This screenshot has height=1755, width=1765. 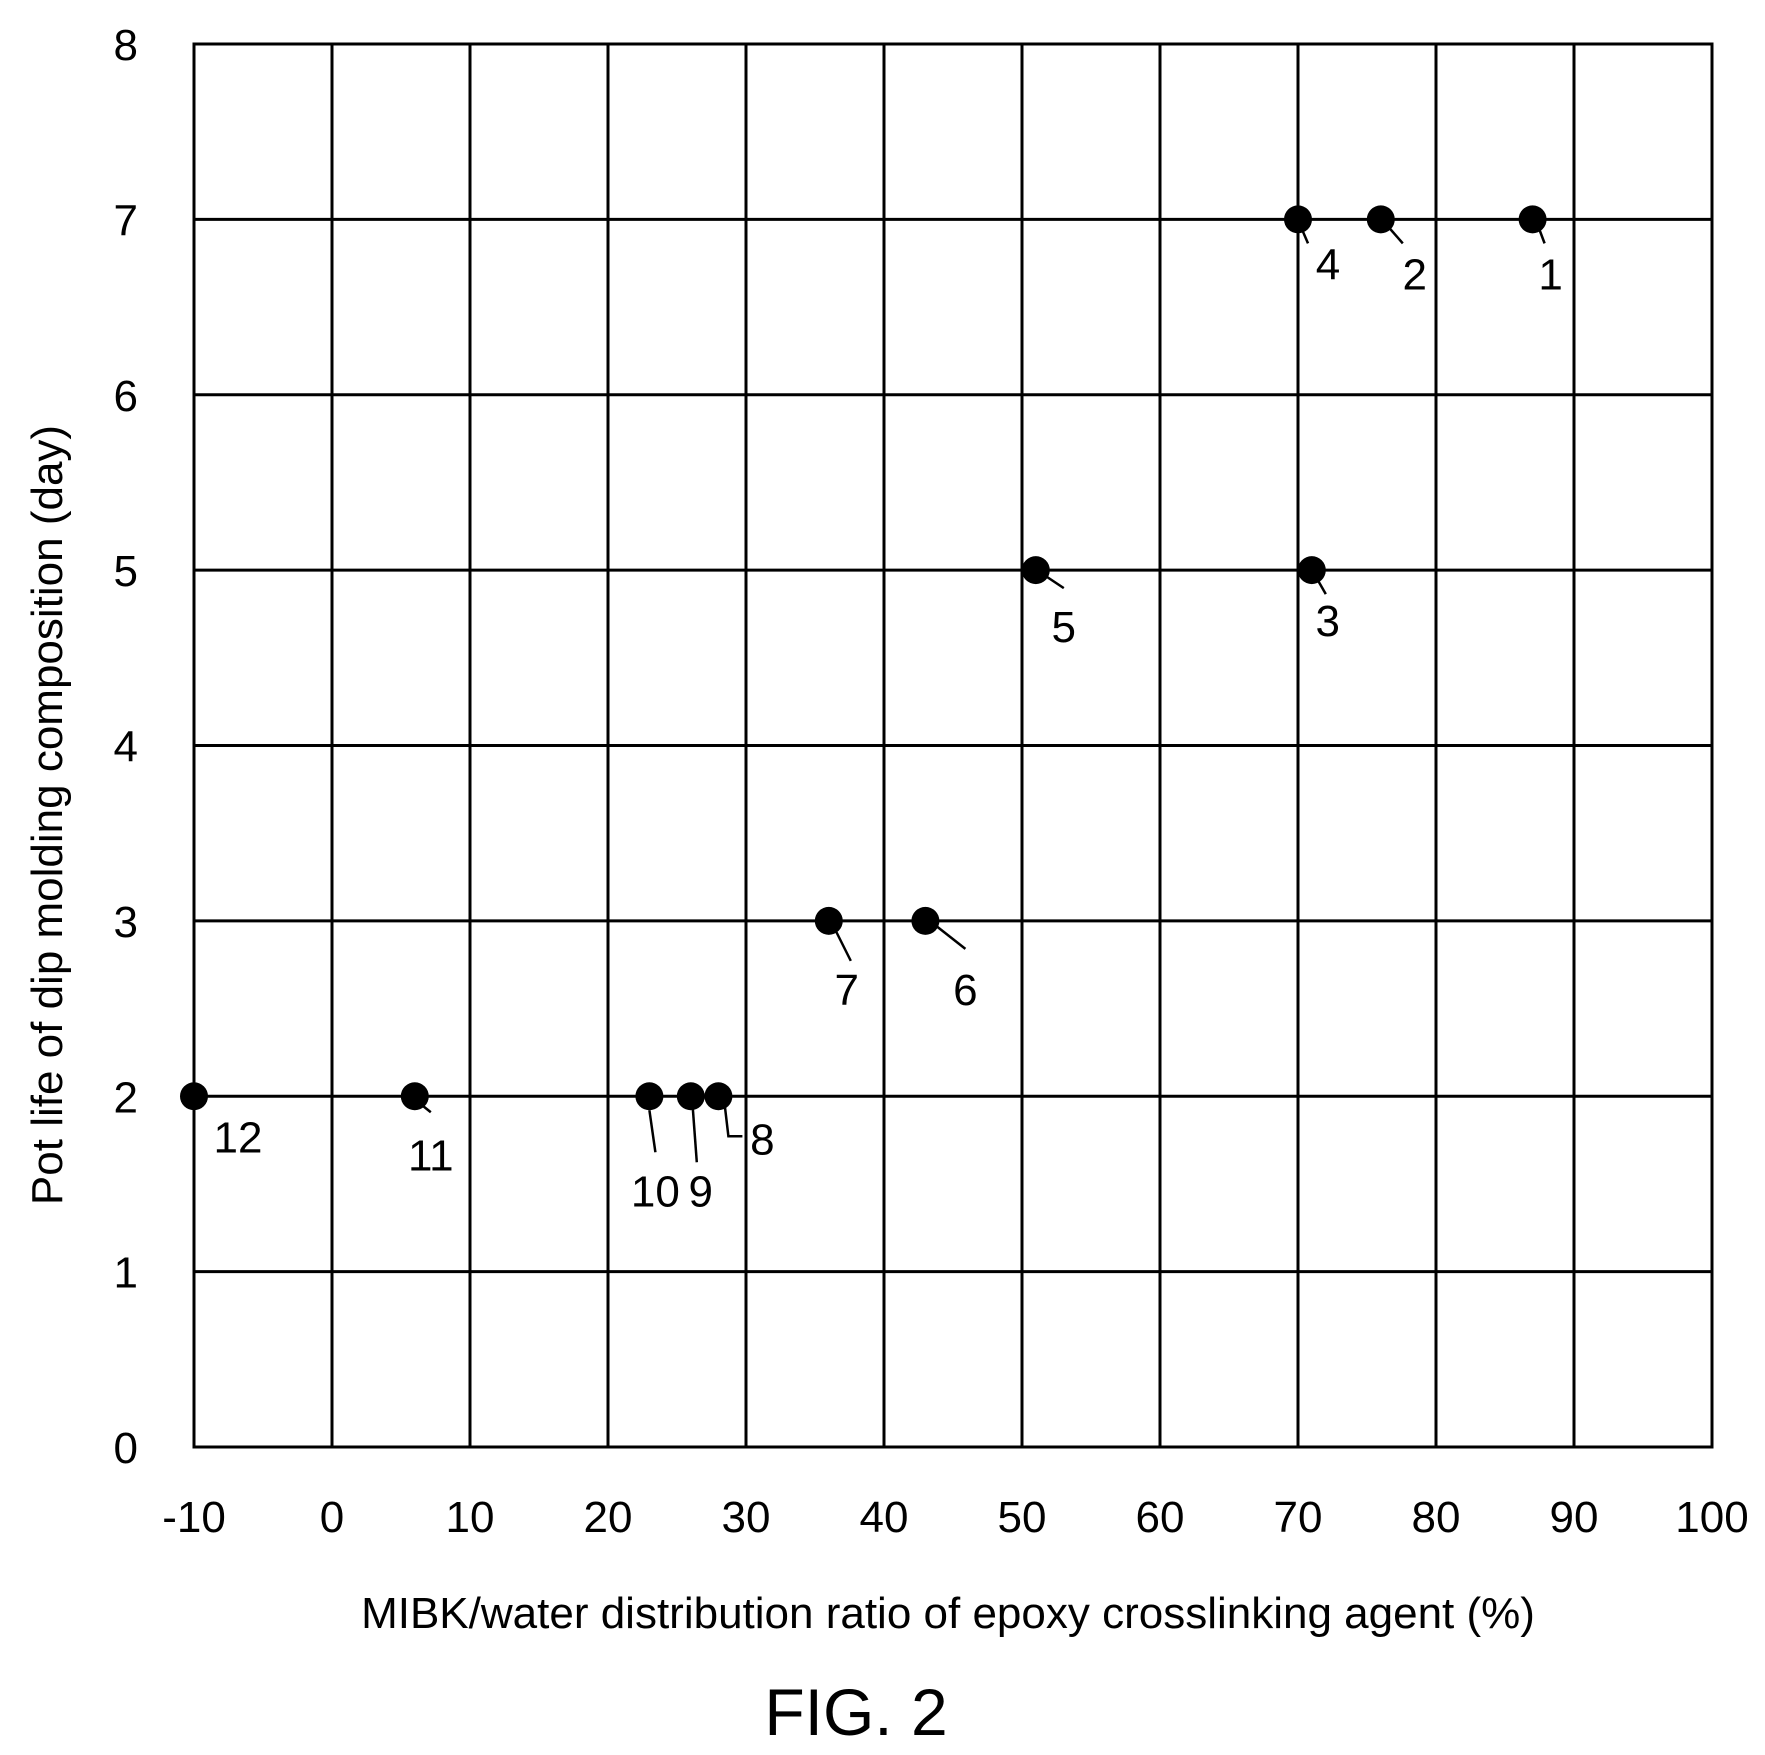 I want to click on y-tick-label: 2, so click(x=126, y=1097).